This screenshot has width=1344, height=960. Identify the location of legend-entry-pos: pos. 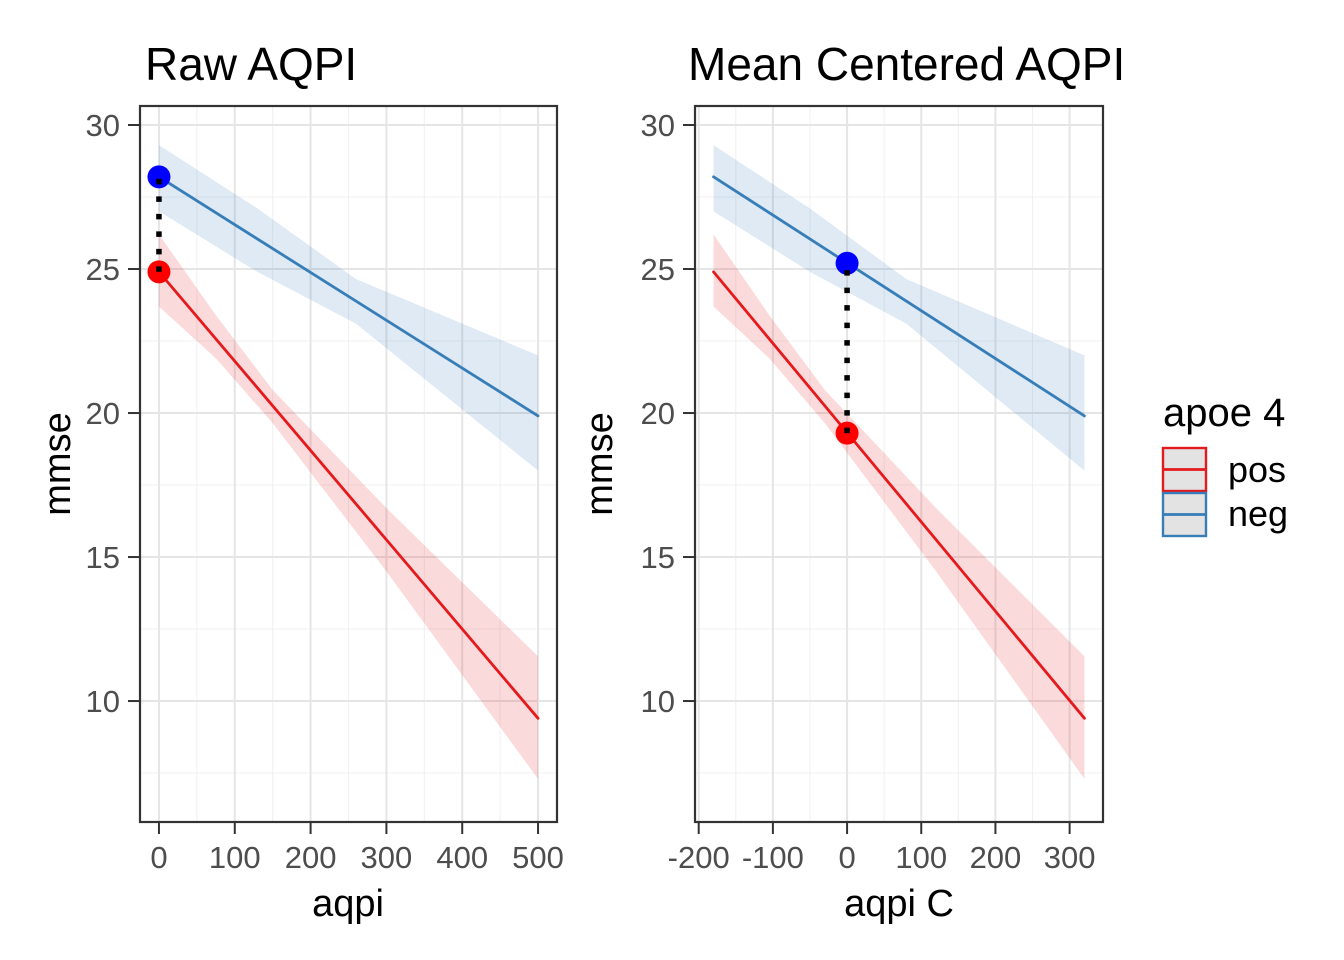
(1223, 469).